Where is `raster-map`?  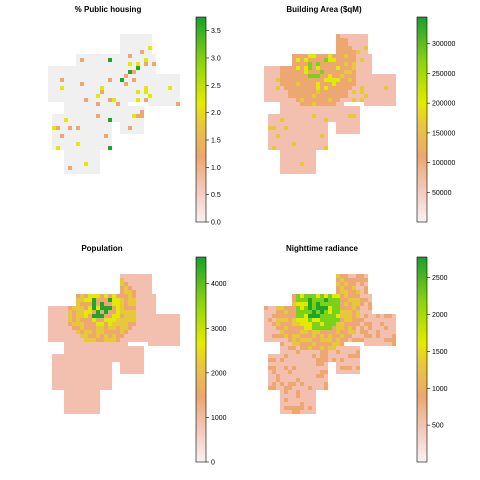 raster-map is located at coordinates (114, 104).